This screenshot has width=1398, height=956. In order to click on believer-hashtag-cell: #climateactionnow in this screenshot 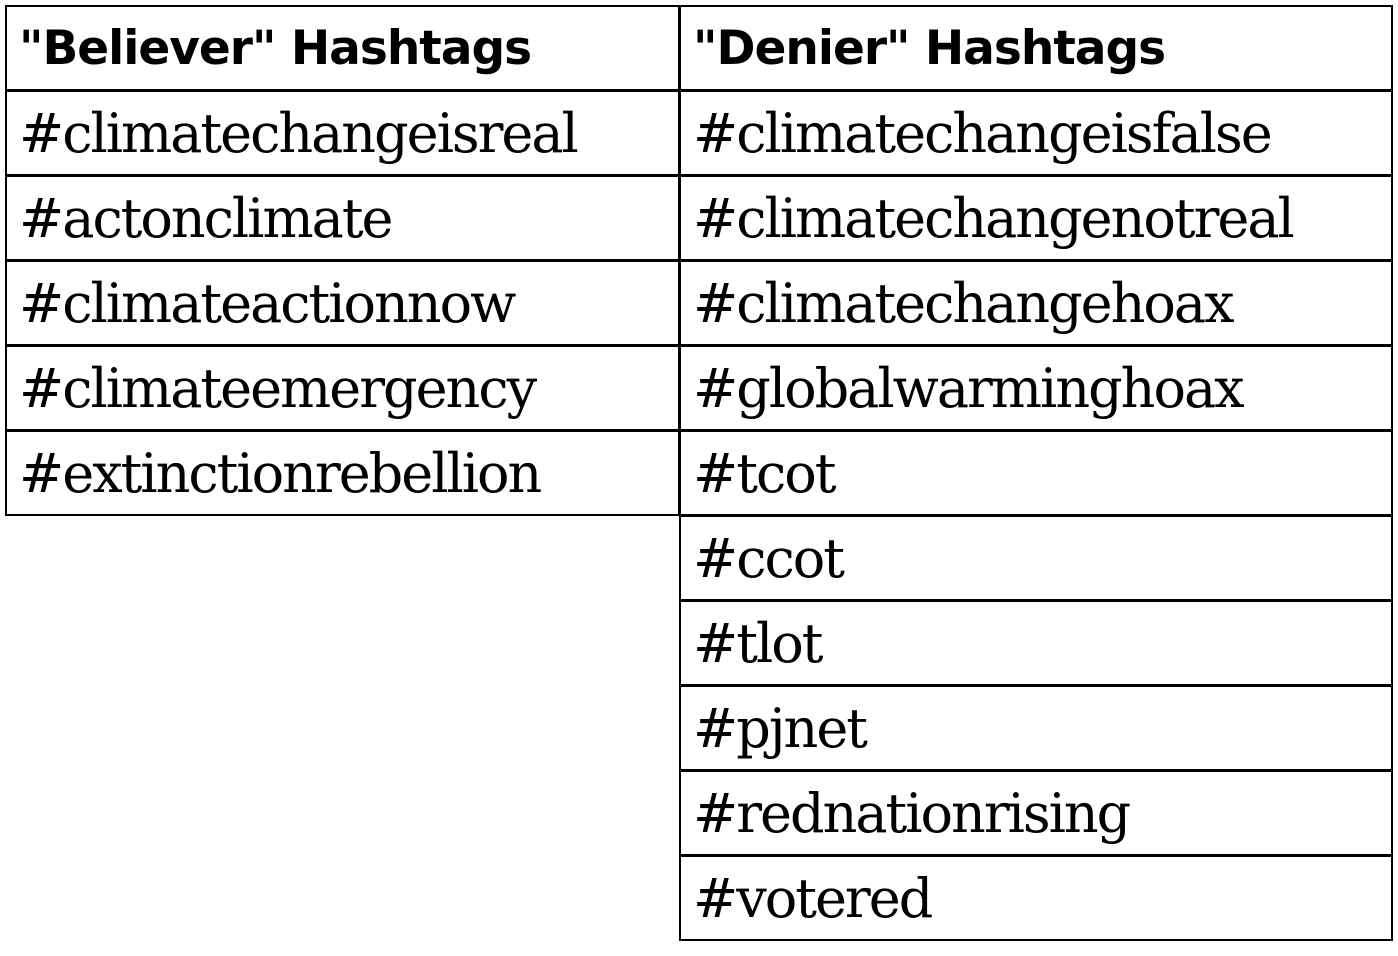, I will do `click(342, 303)`.